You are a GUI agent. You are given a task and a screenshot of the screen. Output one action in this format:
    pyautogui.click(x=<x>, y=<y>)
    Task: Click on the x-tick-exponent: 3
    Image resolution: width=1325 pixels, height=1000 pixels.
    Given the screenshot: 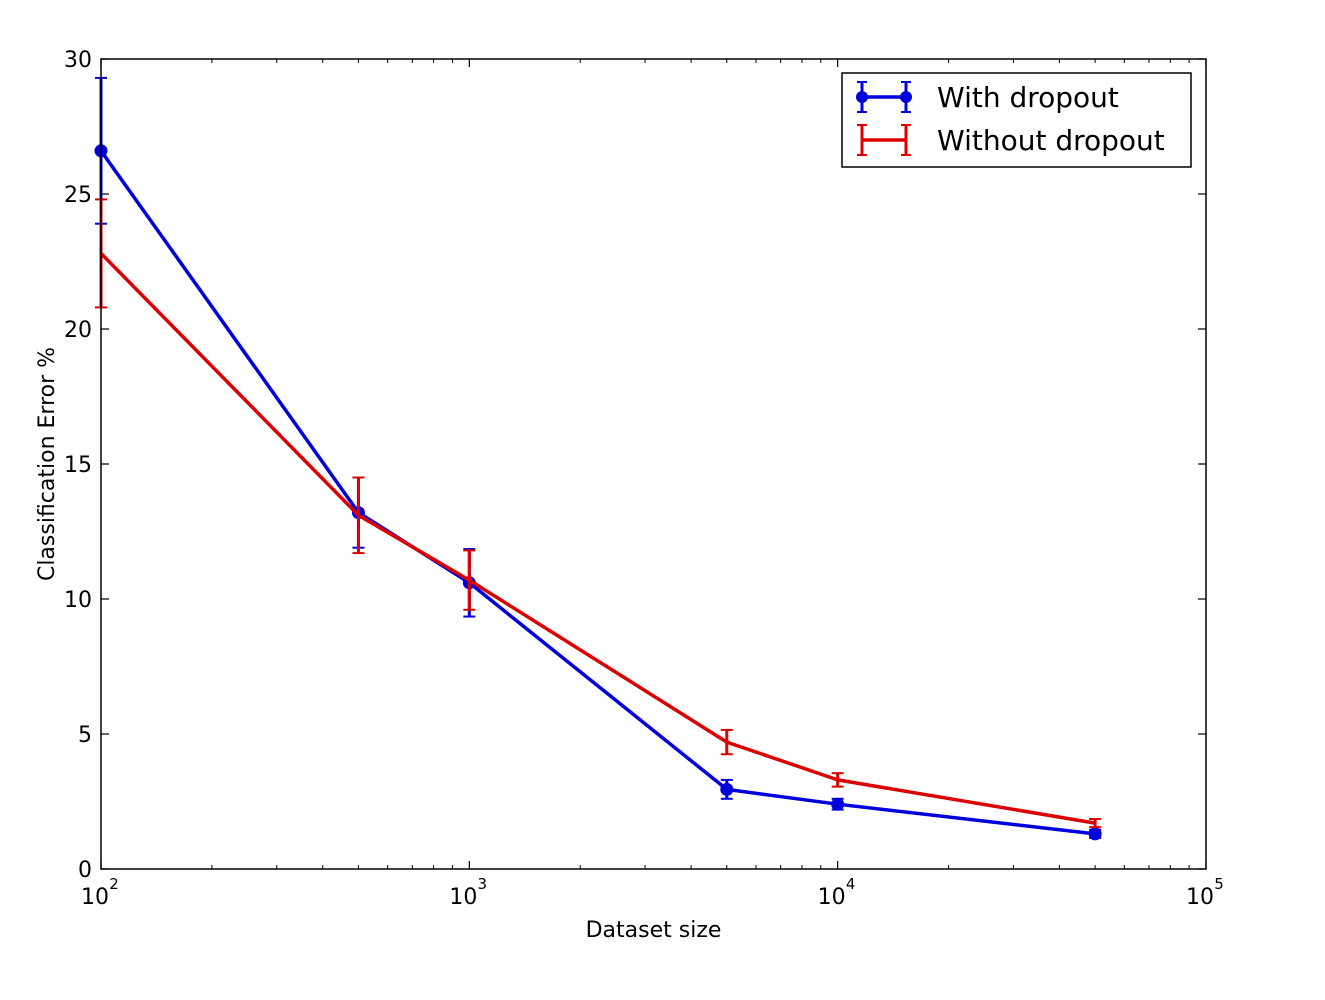 What is the action you would take?
    pyautogui.click(x=483, y=884)
    